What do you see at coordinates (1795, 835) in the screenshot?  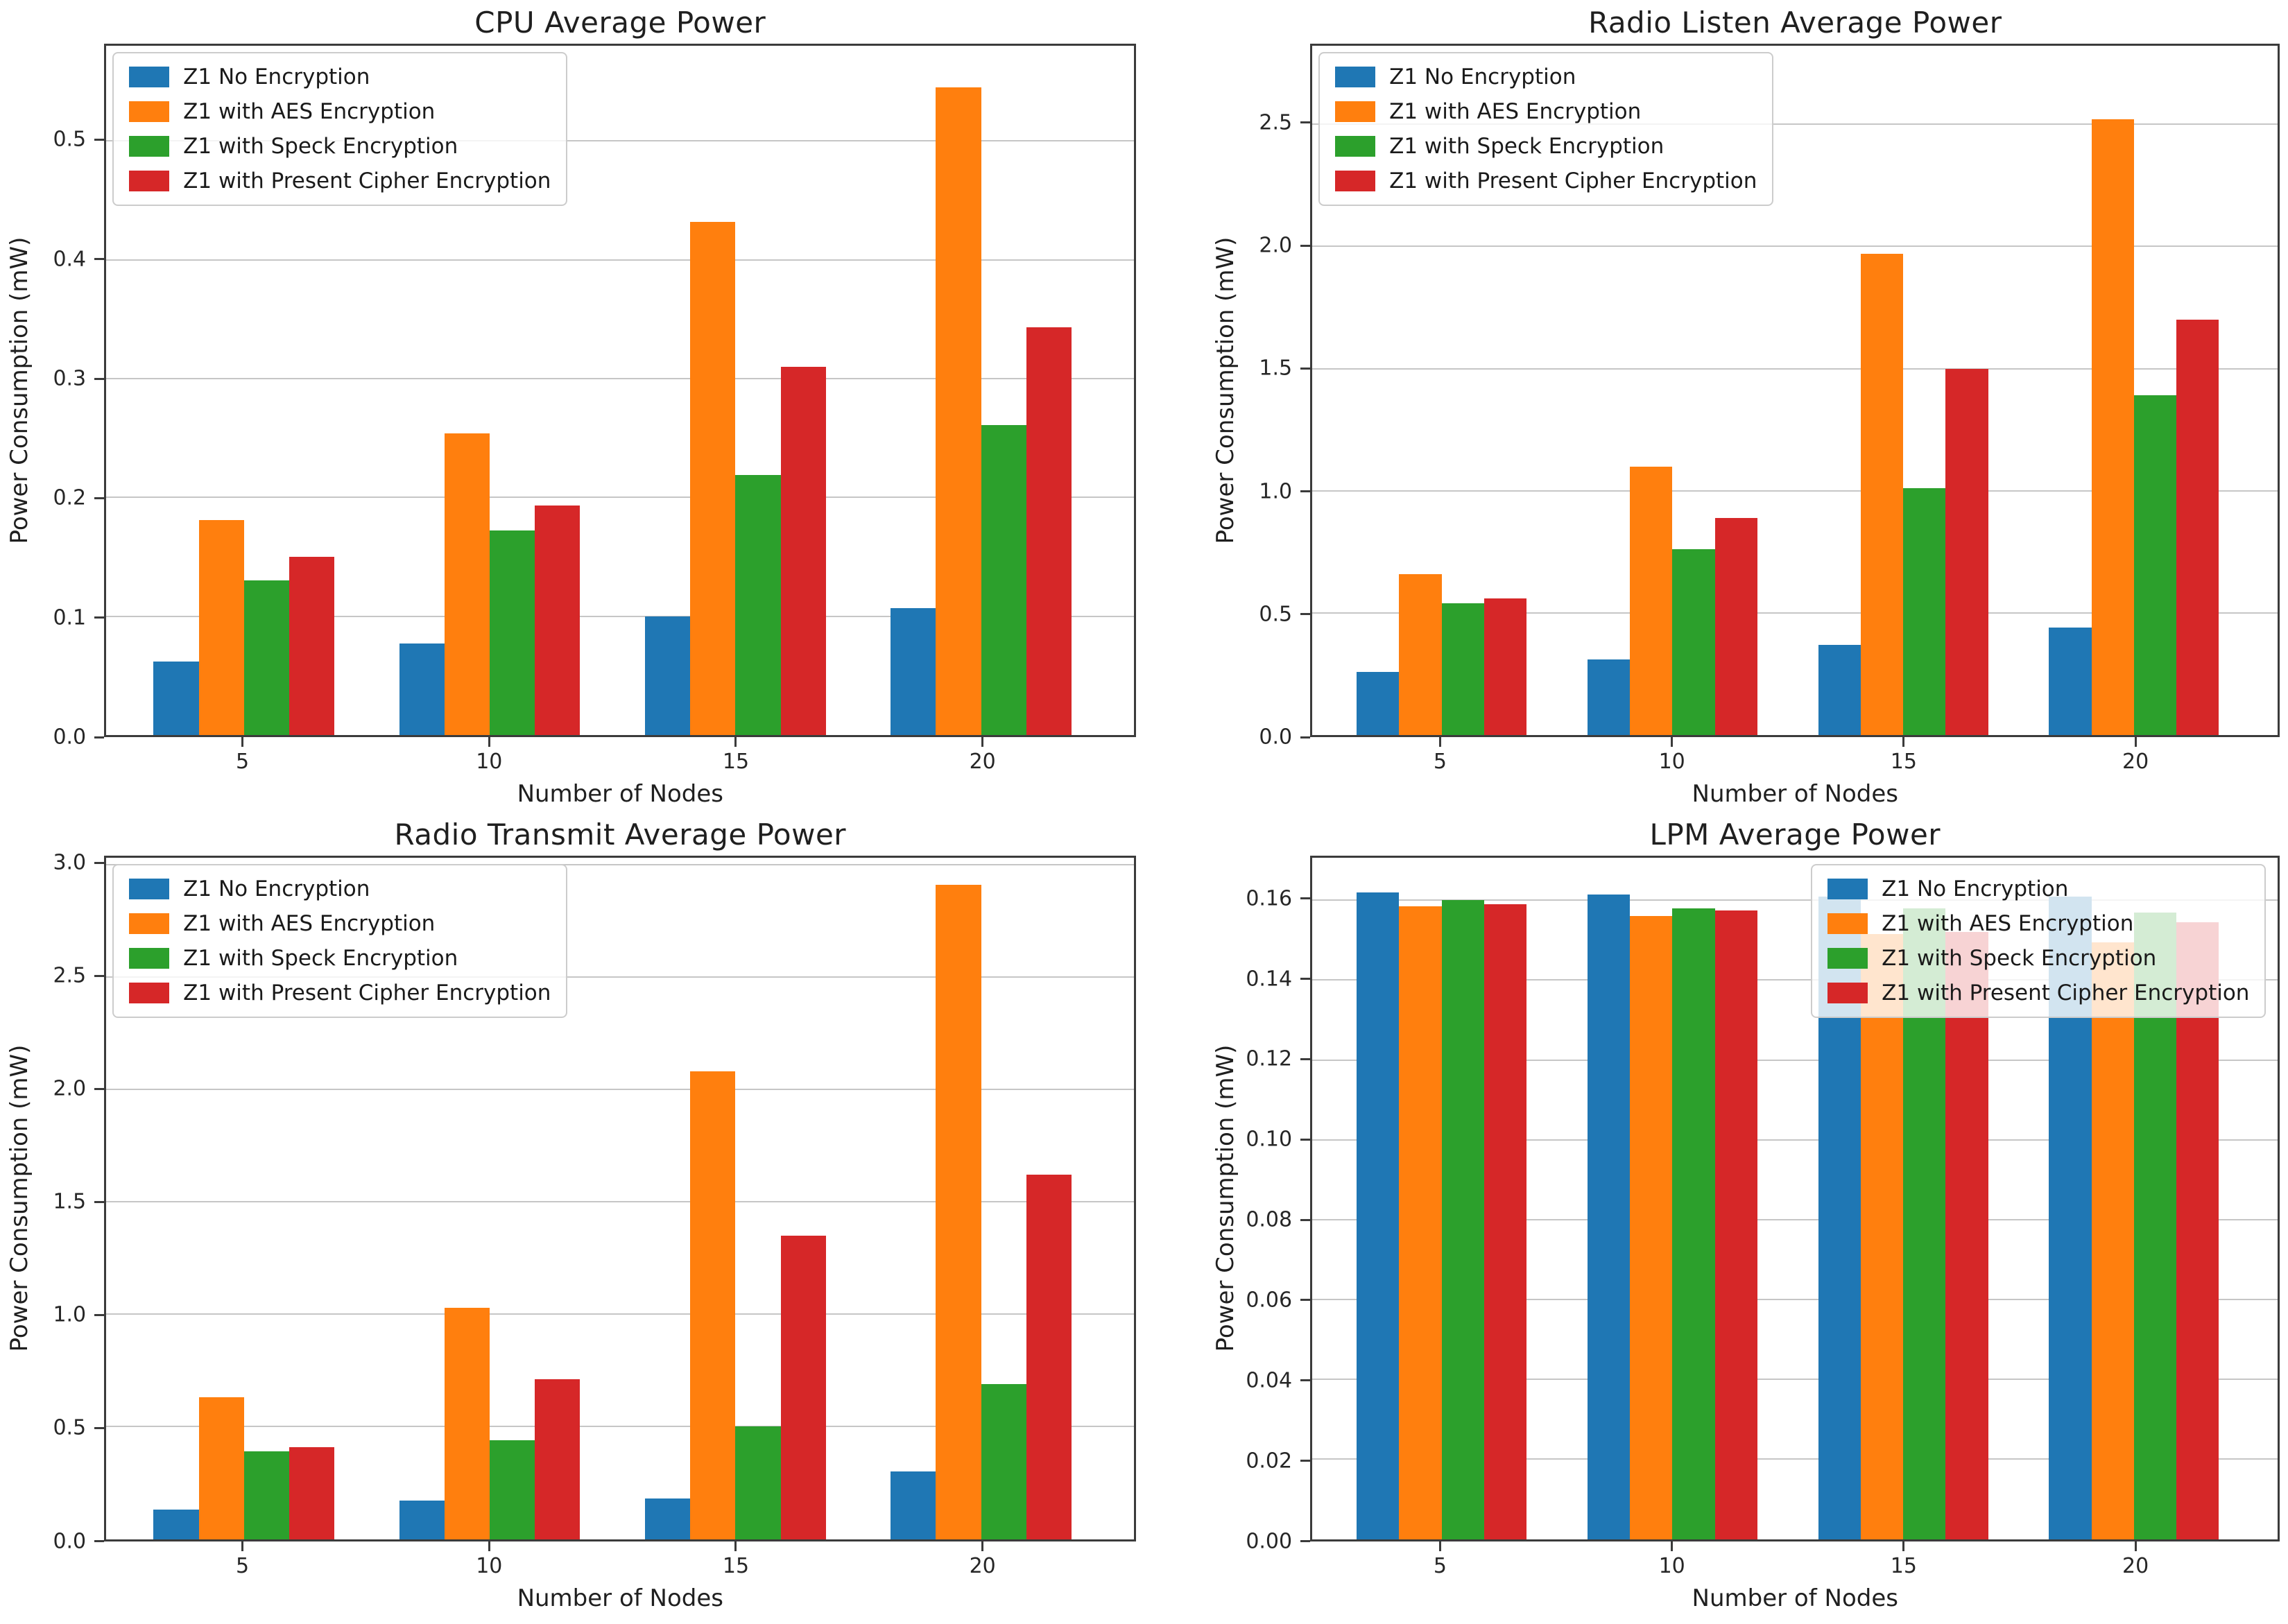 I see `chart-title: LPM Average Power` at bounding box center [1795, 835].